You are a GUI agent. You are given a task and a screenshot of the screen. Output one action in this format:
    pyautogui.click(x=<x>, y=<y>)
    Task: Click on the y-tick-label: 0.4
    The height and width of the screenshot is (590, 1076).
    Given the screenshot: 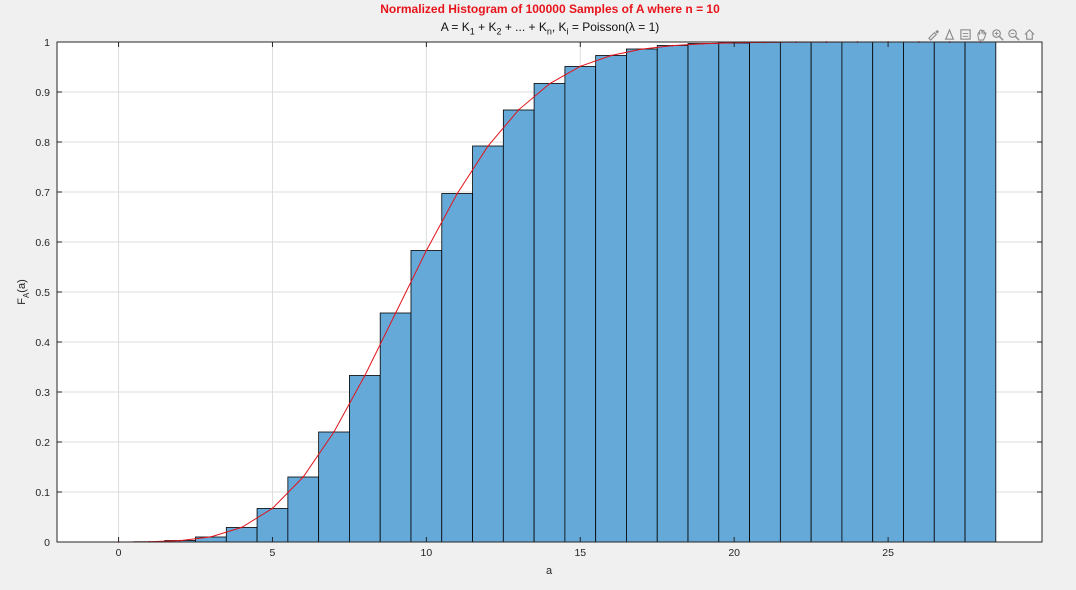 What is the action you would take?
    pyautogui.click(x=42, y=343)
    